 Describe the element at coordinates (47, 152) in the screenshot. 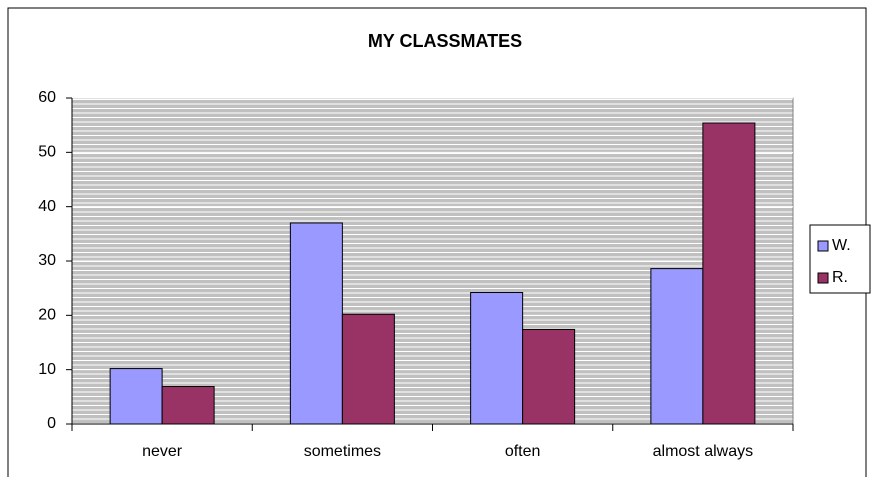

I see `y-tick-label: 50` at that location.